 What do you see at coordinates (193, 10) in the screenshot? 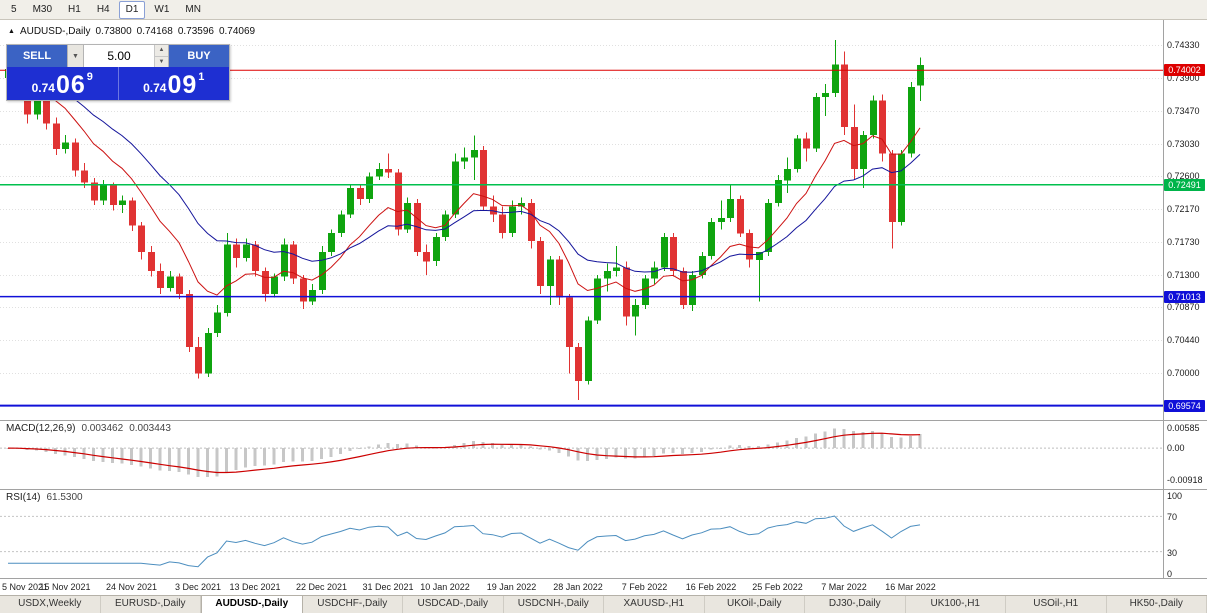
I see `timeframe-button-mn: MN` at bounding box center [193, 10].